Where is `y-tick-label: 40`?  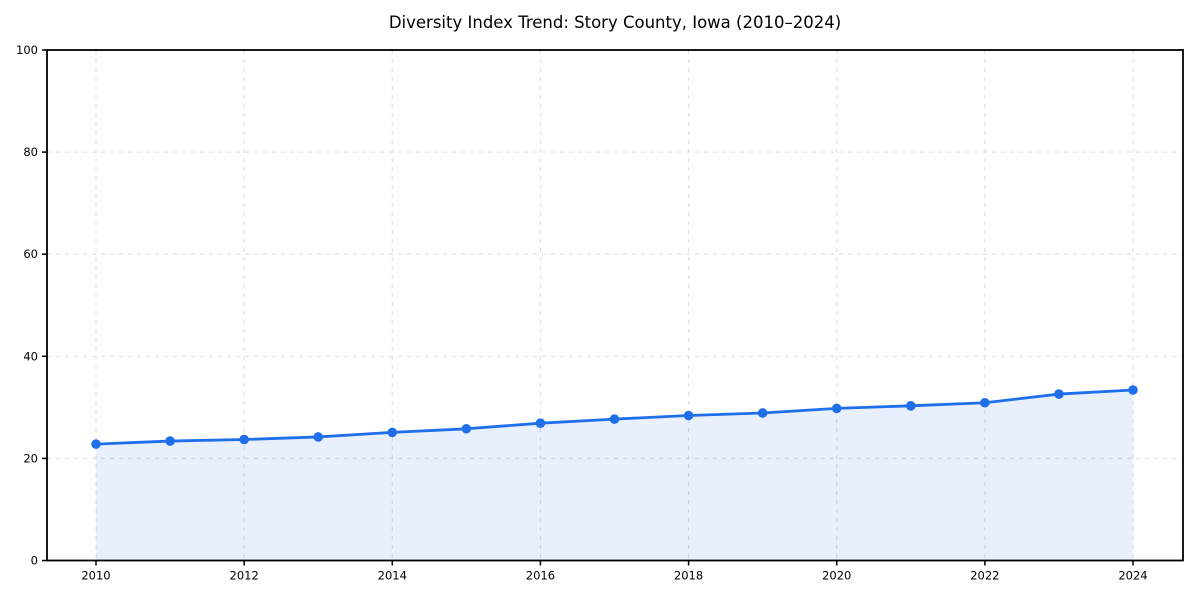 y-tick-label: 40 is located at coordinates (30, 356).